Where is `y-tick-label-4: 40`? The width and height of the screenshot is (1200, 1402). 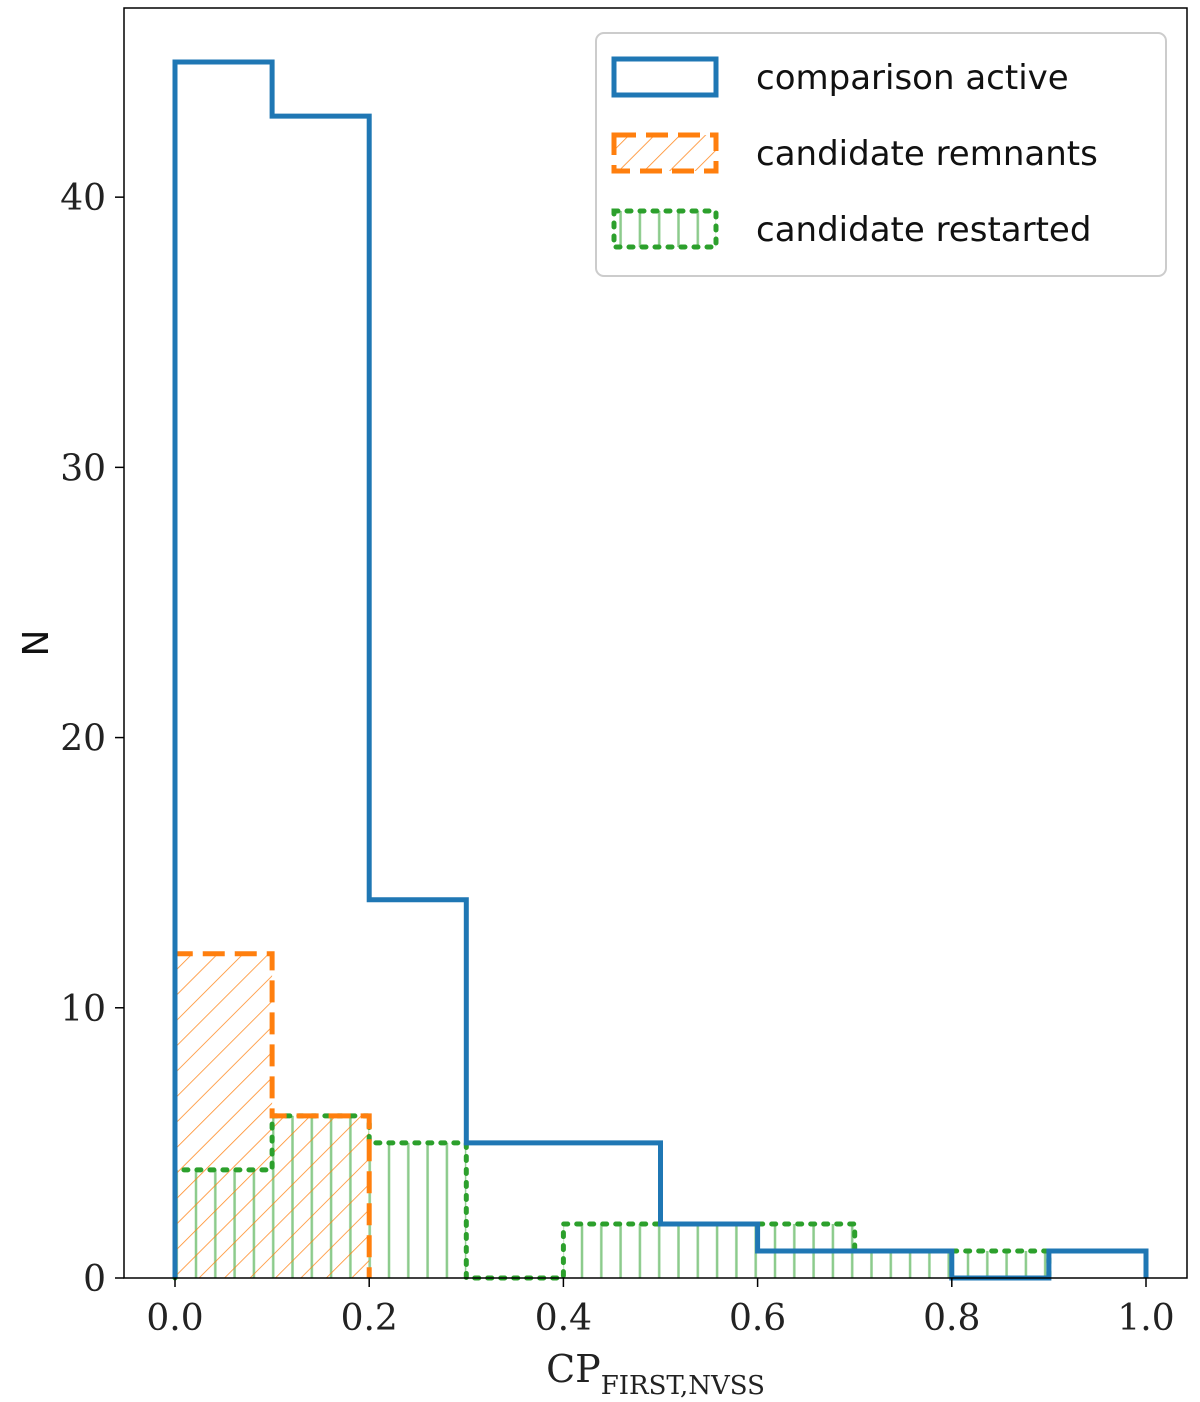
y-tick-label-4: 40 is located at coordinates (83, 198).